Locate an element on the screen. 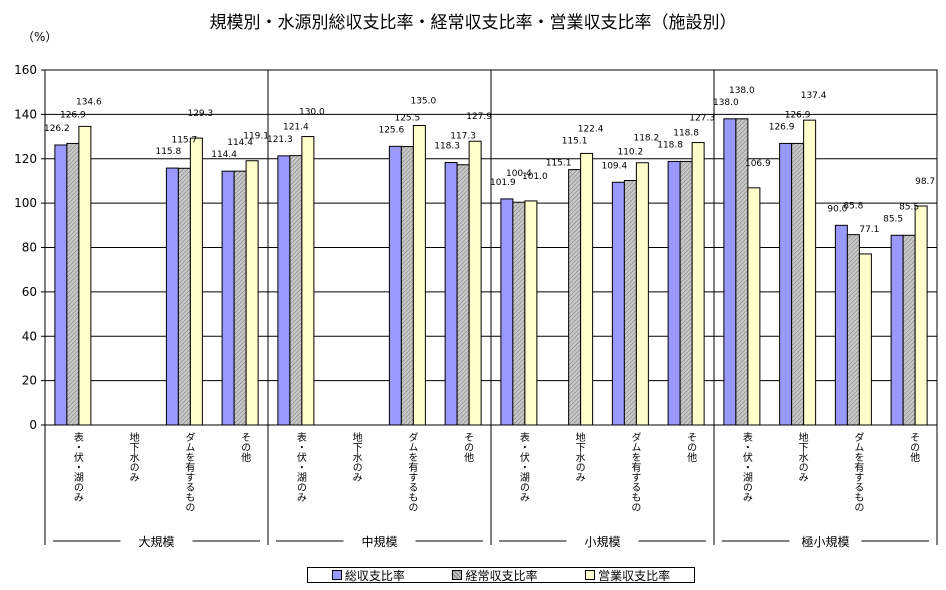 This screenshot has width=946, height=590. data-label: 77.1 is located at coordinates (869, 230).